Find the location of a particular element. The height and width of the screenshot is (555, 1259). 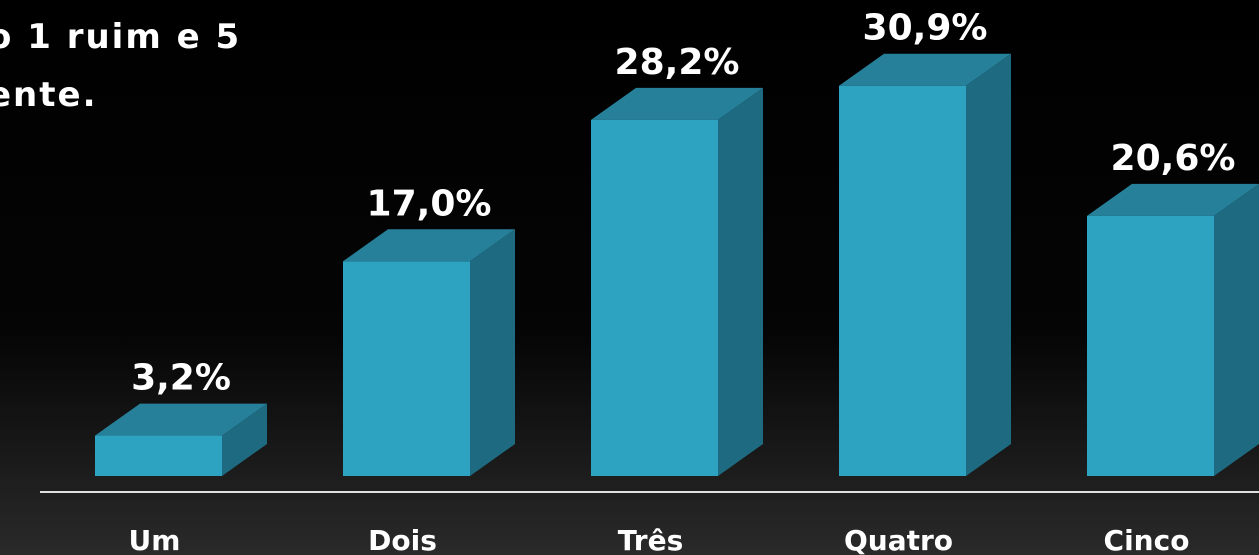

title-line: o 1 ruim e 5 is located at coordinates (120, 37).